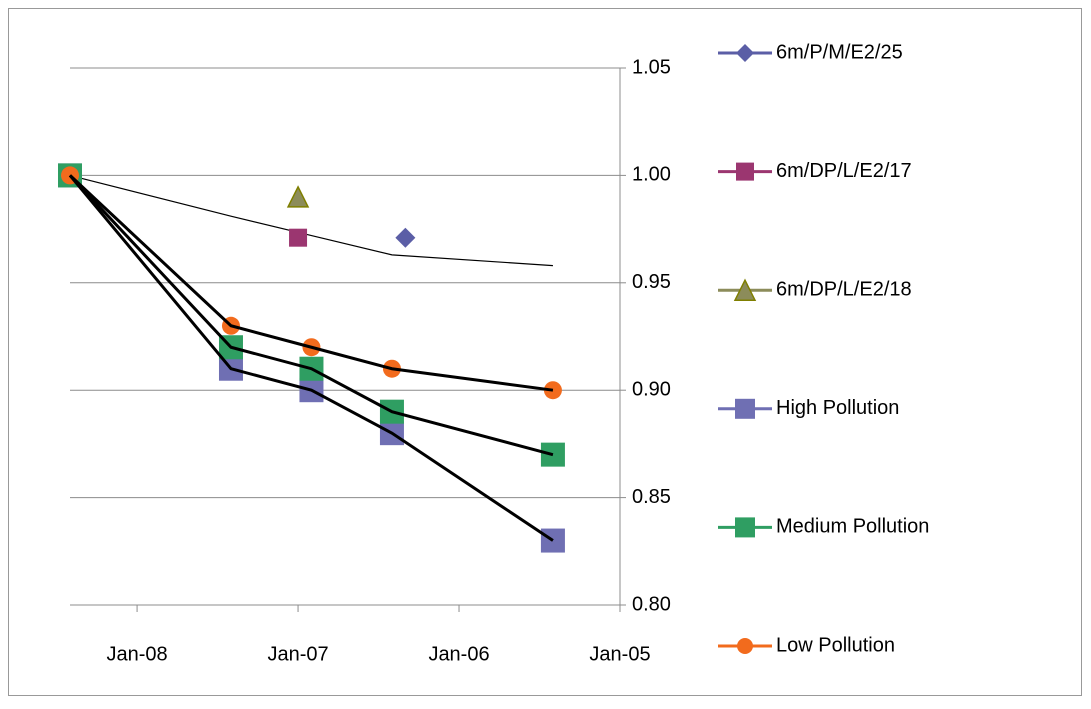 The image size is (1091, 709). What do you see at coordinates (311, 283) in the screenshot?
I see `series-line` at bounding box center [311, 283].